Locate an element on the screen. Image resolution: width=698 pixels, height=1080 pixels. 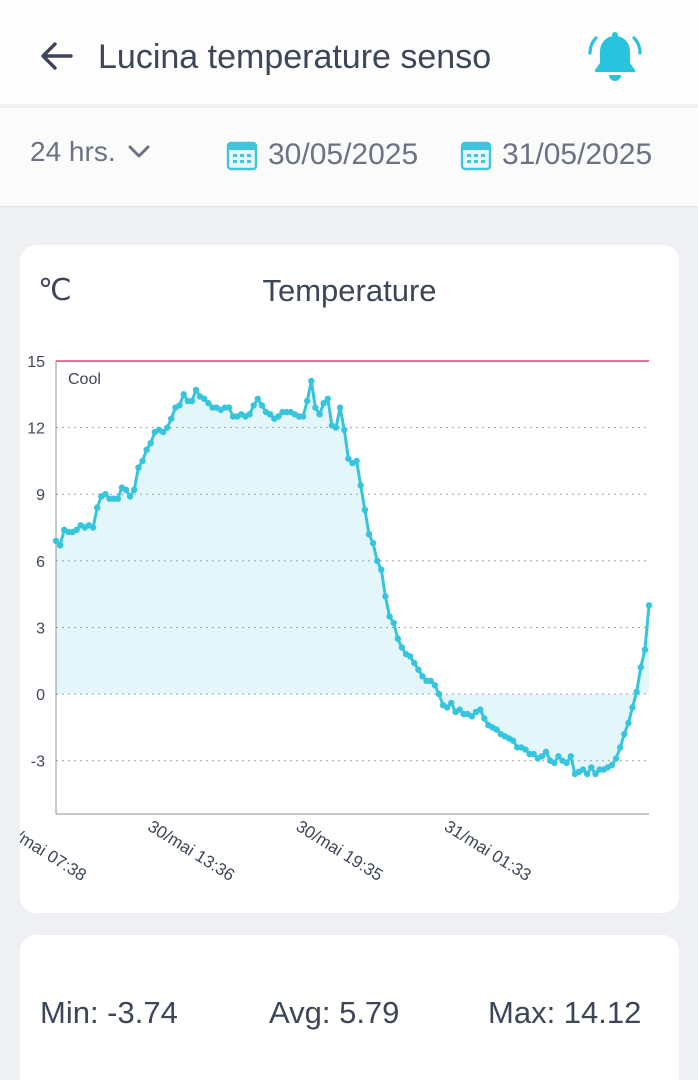
min-value: Min: -3.74 is located at coordinates (109, 1012).